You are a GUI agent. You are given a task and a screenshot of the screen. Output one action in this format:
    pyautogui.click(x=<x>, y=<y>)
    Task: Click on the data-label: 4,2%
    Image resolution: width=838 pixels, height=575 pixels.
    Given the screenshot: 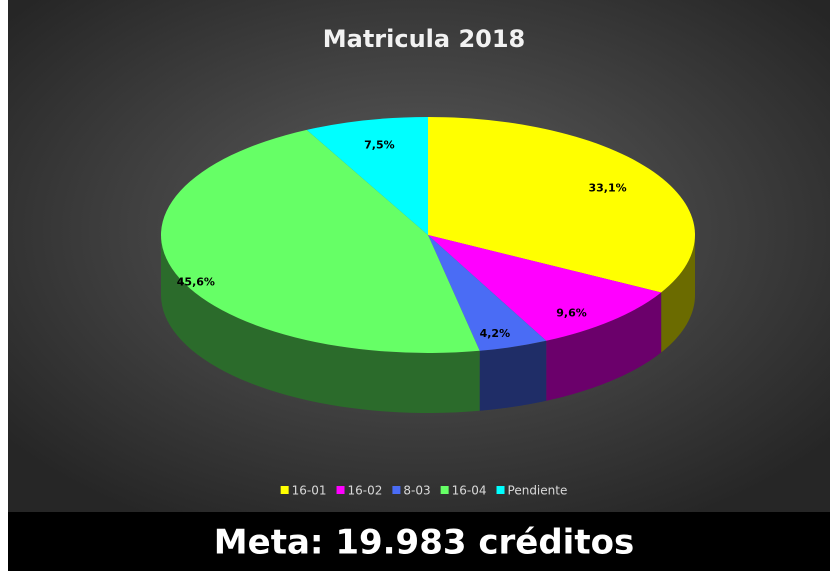 What is the action you would take?
    pyautogui.click(x=495, y=333)
    